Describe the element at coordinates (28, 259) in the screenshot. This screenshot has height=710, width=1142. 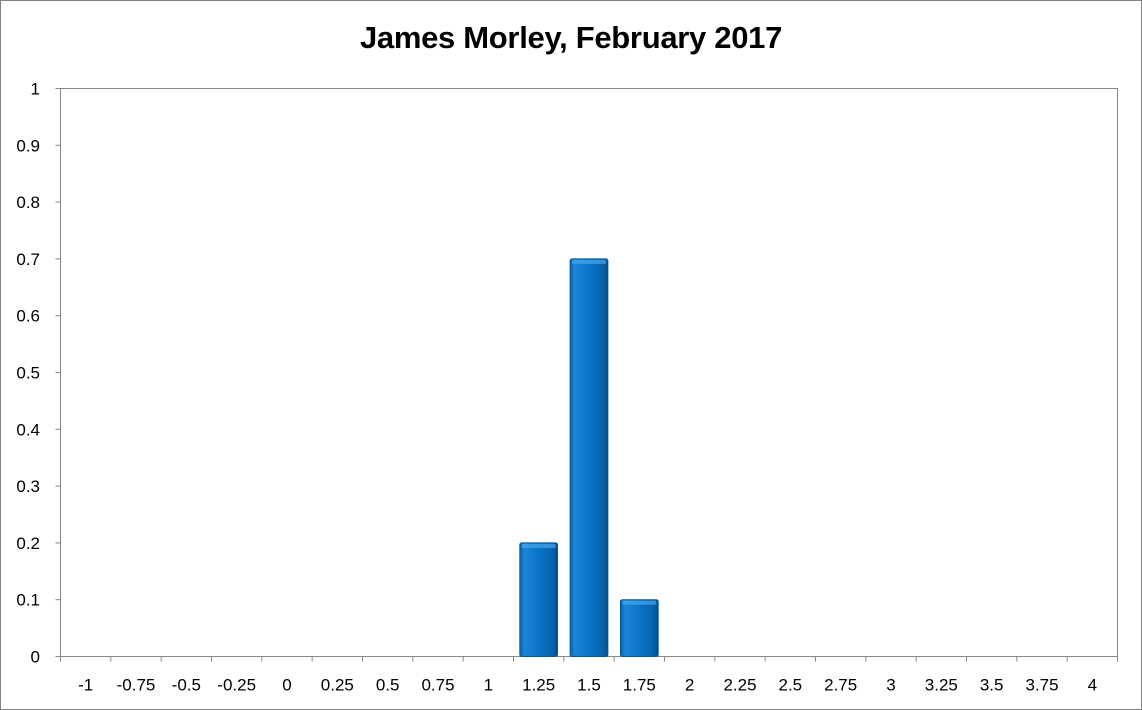
I see `y-tick-label: 0.7` at that location.